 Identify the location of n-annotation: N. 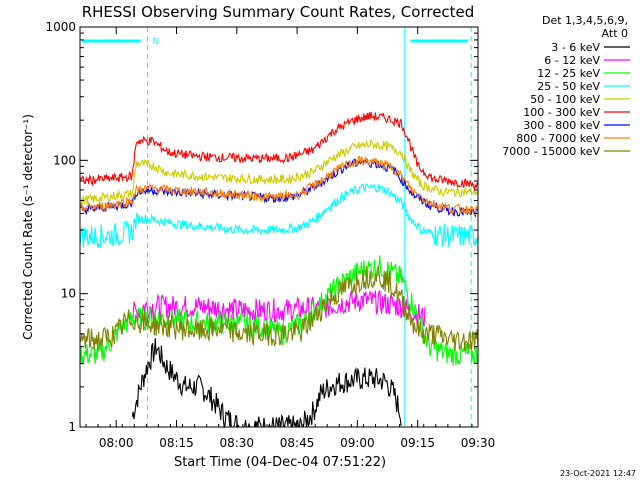
(156, 42).